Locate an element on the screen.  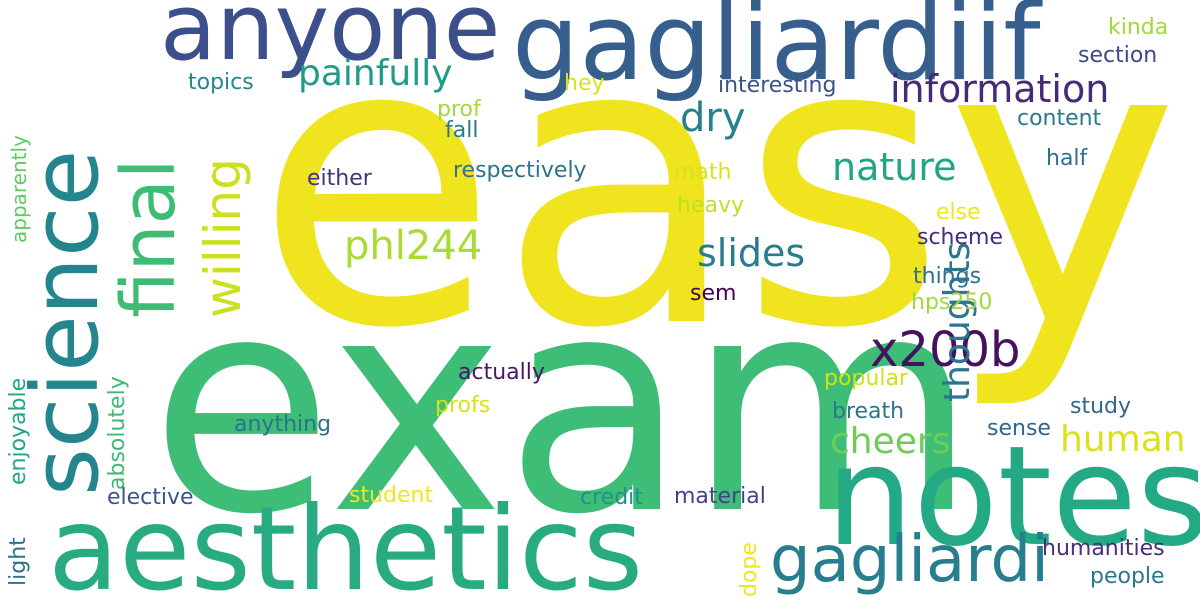
word-scheme: scheme is located at coordinates (960, 237).